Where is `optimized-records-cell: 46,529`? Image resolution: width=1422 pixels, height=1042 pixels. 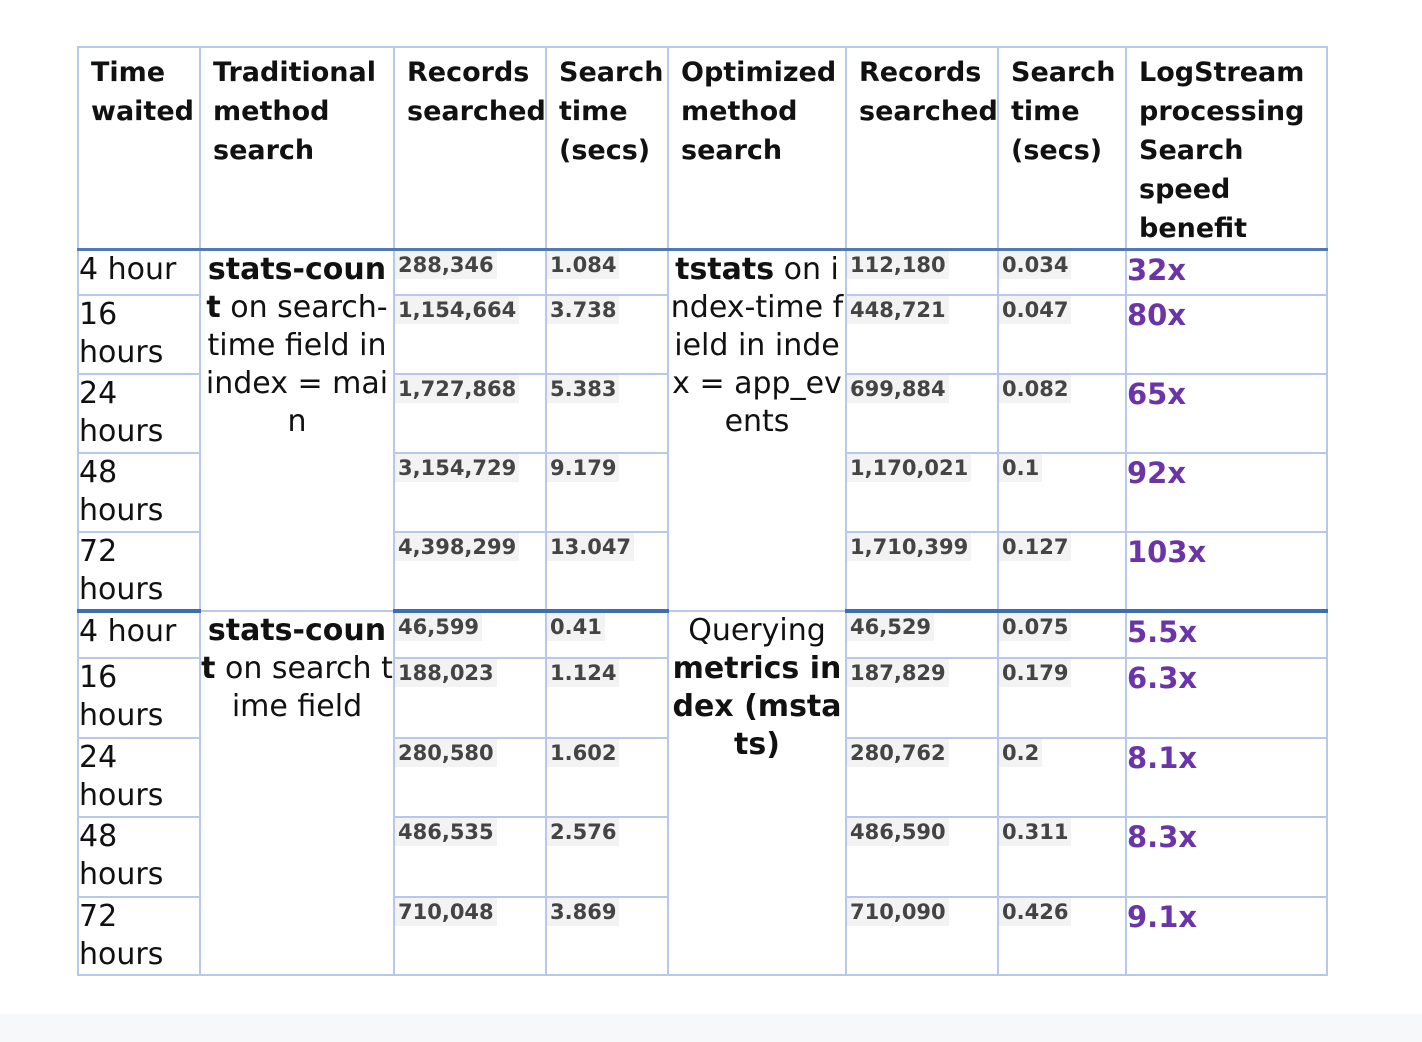
optimized-records-cell: 46,529 is located at coordinates (922, 634).